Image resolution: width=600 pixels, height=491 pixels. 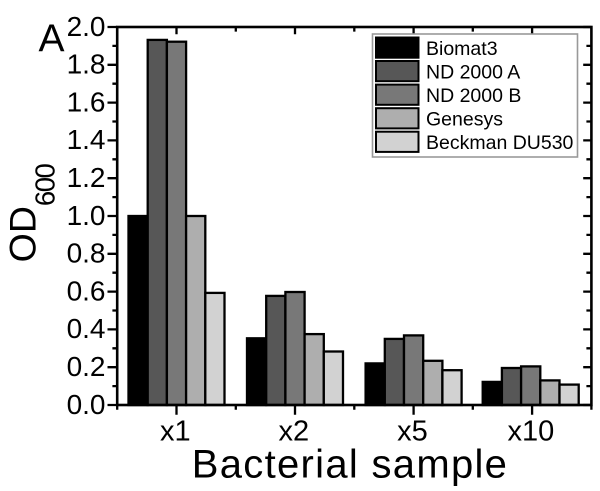 What do you see at coordinates (464, 120) in the screenshot?
I see `svg-text: Genesys` at bounding box center [464, 120].